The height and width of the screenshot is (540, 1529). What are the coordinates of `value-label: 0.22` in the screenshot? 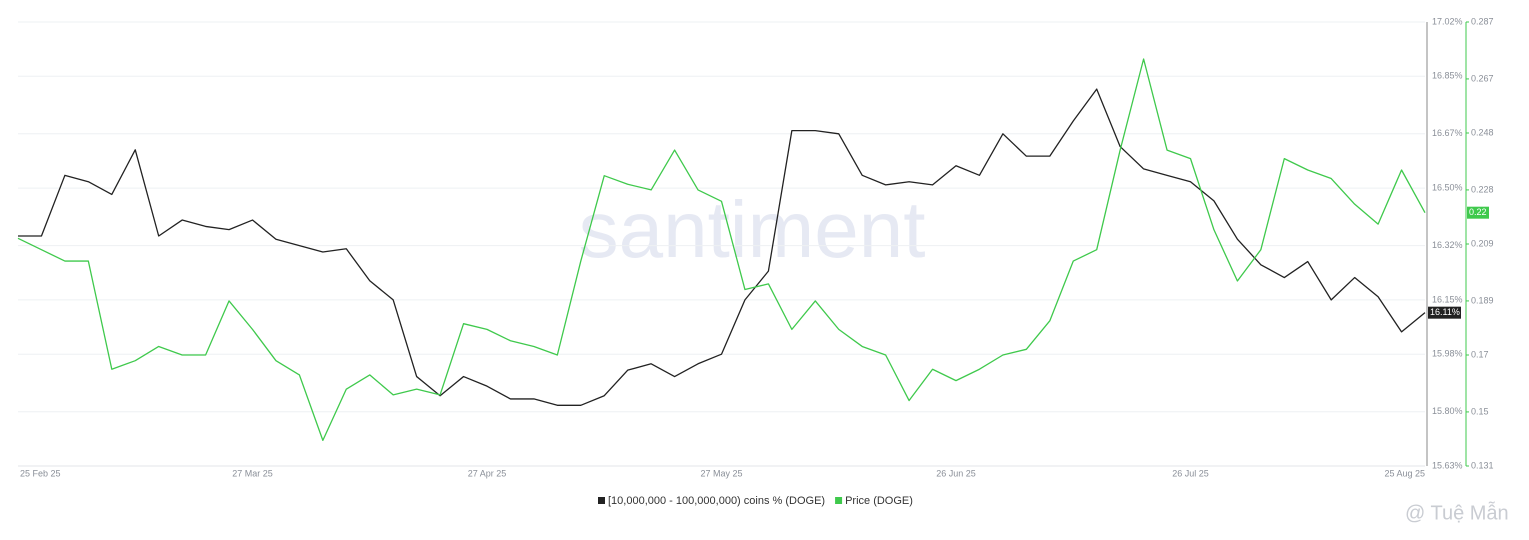 It's located at (1478, 212).